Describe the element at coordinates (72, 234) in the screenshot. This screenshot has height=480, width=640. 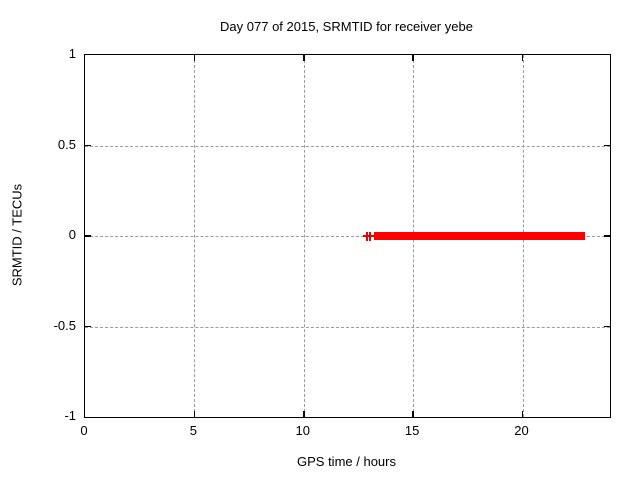
I see `ytick-label-0: 0` at that location.